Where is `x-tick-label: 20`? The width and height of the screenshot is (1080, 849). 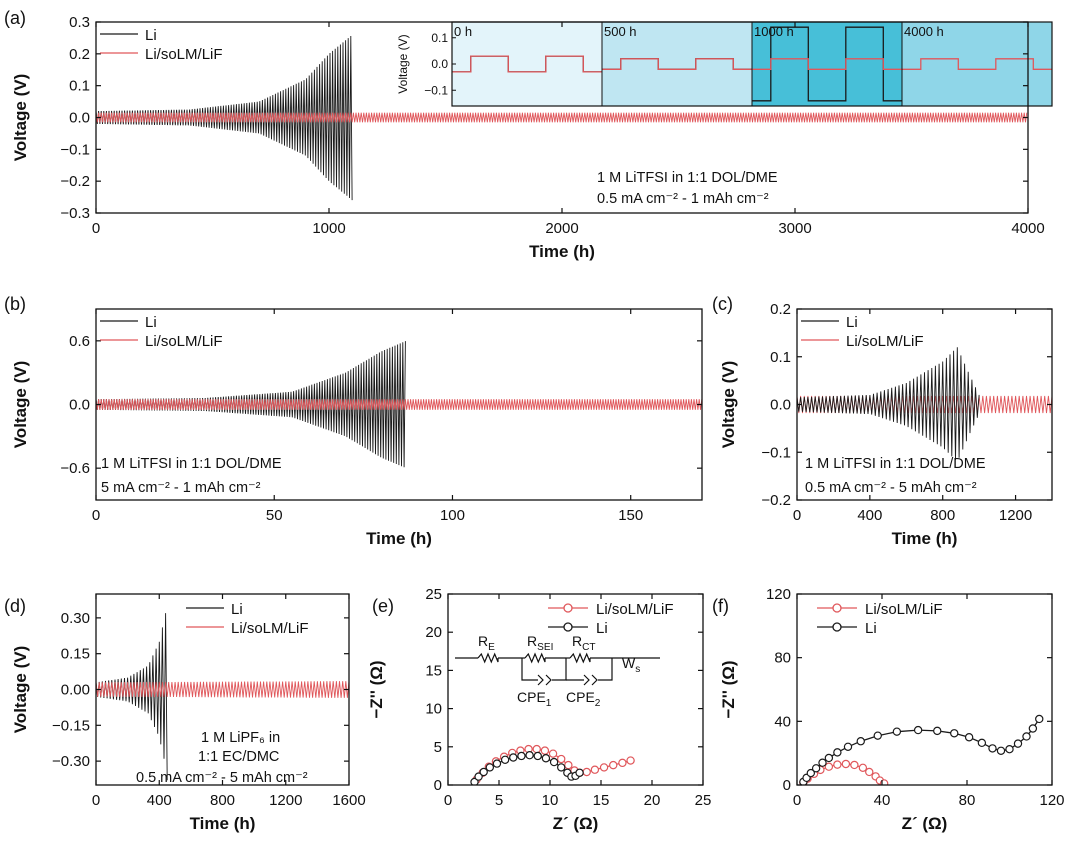
x-tick-label: 20 is located at coordinates (652, 800).